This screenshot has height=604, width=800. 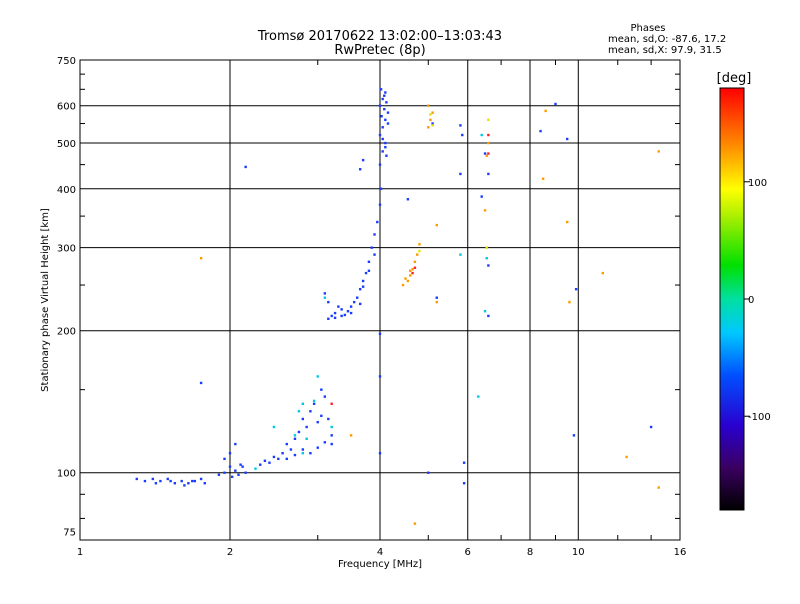 What do you see at coordinates (66, 474) in the screenshot?
I see `y-tick-label: 100` at bounding box center [66, 474].